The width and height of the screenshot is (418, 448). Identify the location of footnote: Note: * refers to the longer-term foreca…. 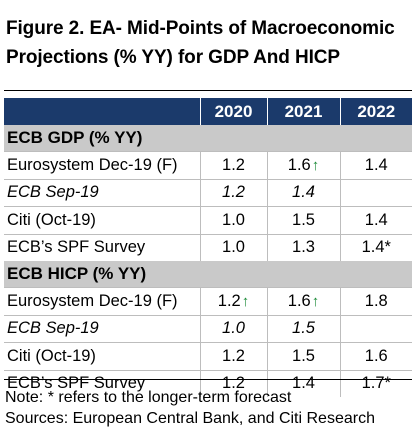
(148, 397).